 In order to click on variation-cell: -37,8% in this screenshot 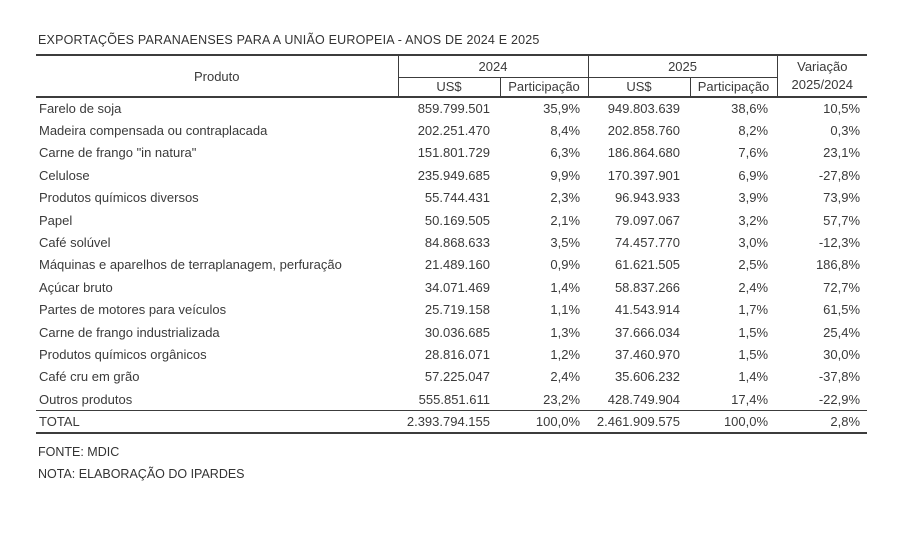, I will do `click(839, 377)`.